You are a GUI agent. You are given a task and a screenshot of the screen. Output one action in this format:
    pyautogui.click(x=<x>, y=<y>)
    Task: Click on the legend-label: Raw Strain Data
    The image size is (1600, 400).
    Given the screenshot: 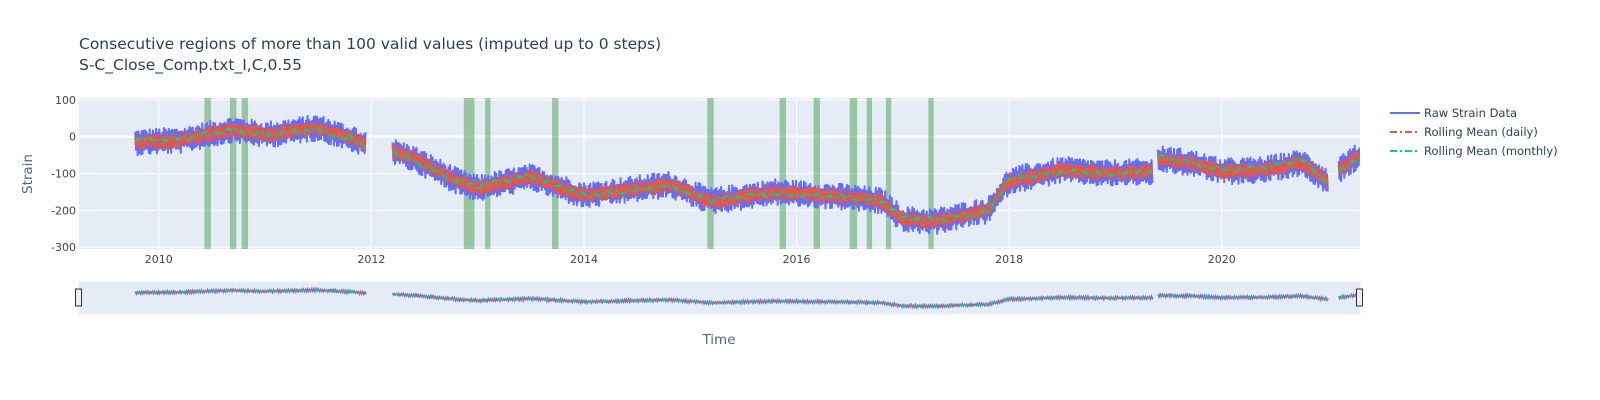 What is the action you would take?
    pyautogui.click(x=1470, y=113)
    